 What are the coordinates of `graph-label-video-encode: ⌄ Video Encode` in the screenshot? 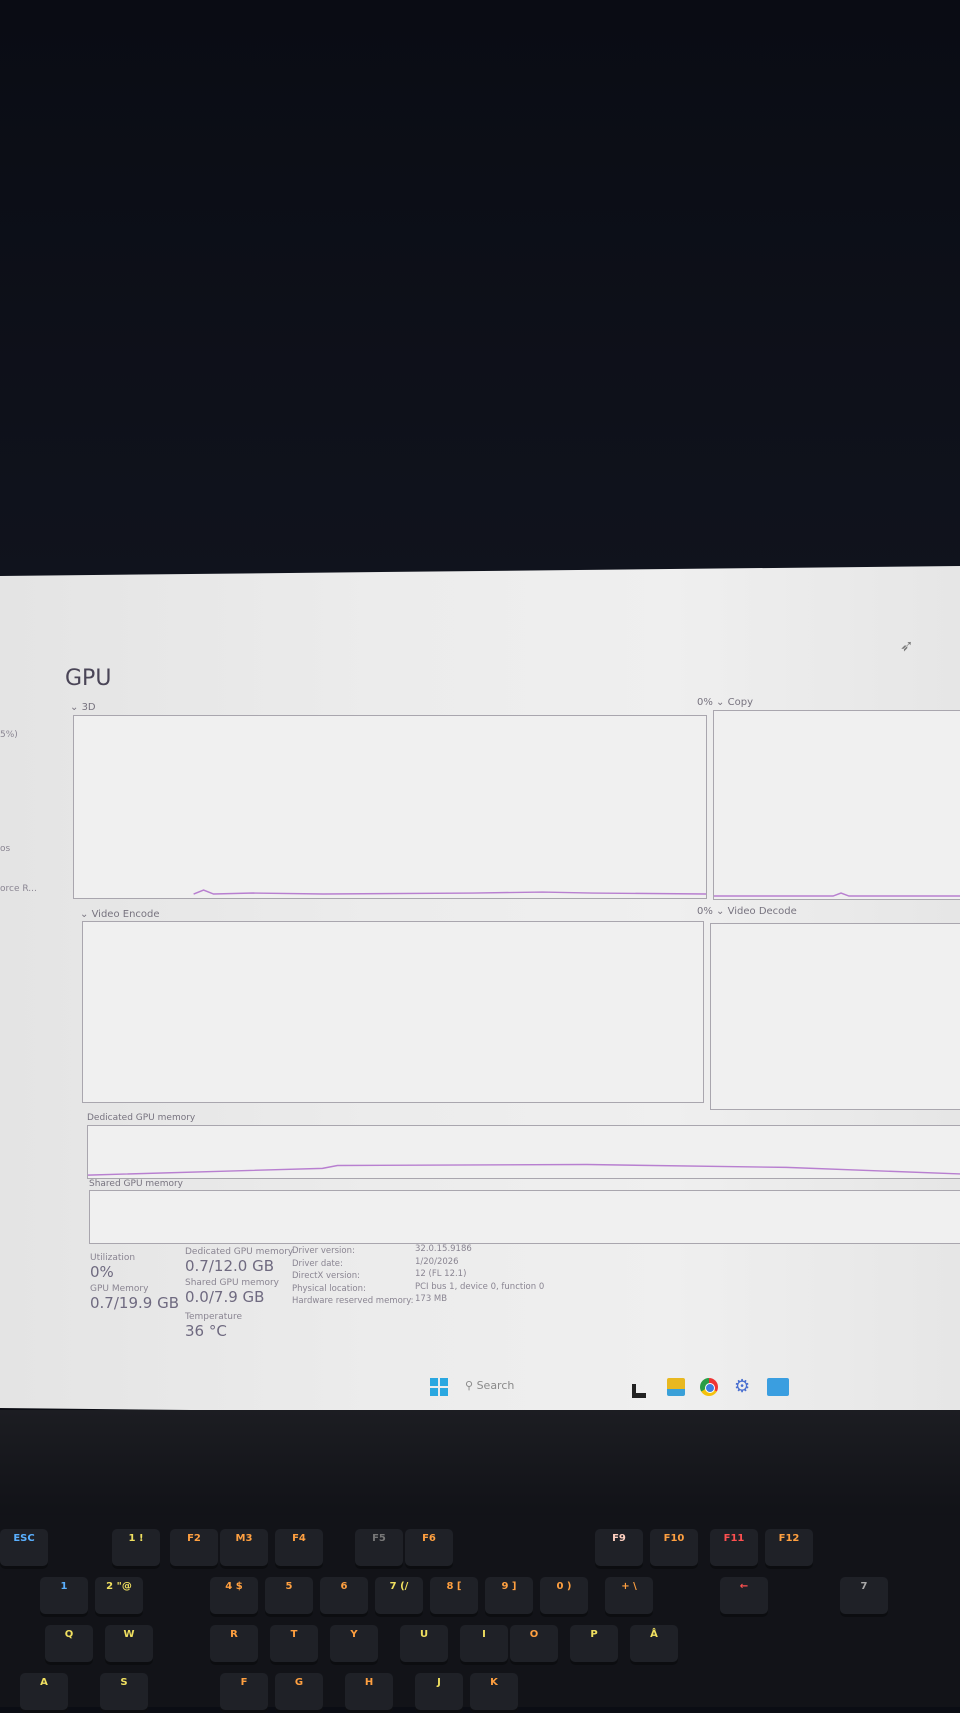 It's located at (120, 914).